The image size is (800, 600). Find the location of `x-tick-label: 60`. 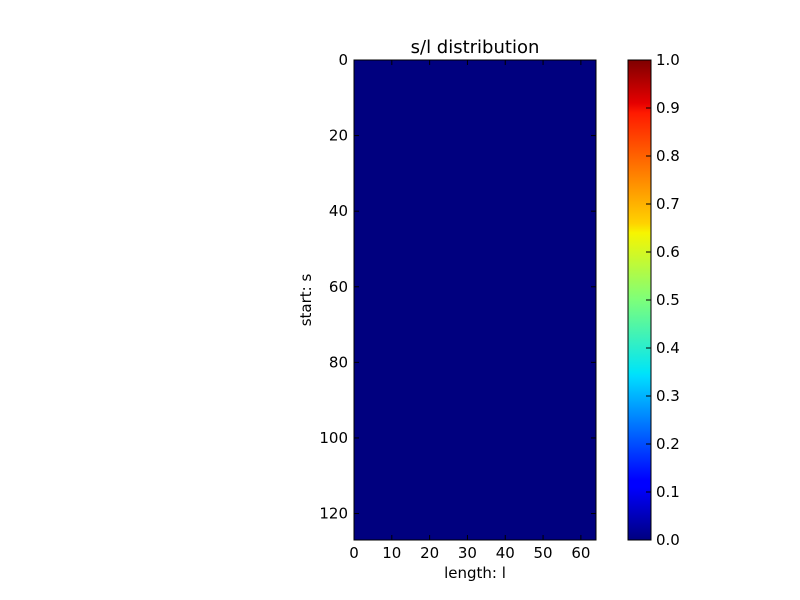

x-tick-label: 60 is located at coordinates (580, 553).